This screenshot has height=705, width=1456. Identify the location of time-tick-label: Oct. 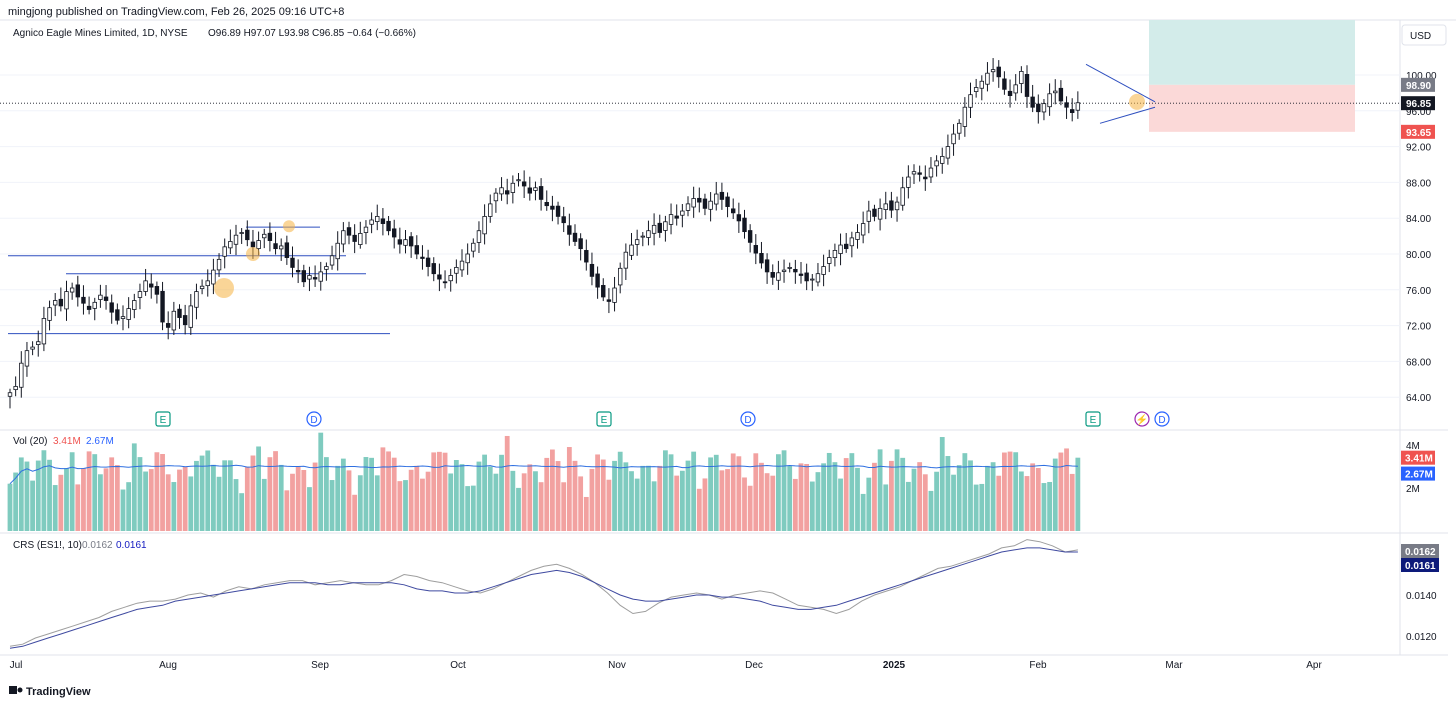
(458, 665).